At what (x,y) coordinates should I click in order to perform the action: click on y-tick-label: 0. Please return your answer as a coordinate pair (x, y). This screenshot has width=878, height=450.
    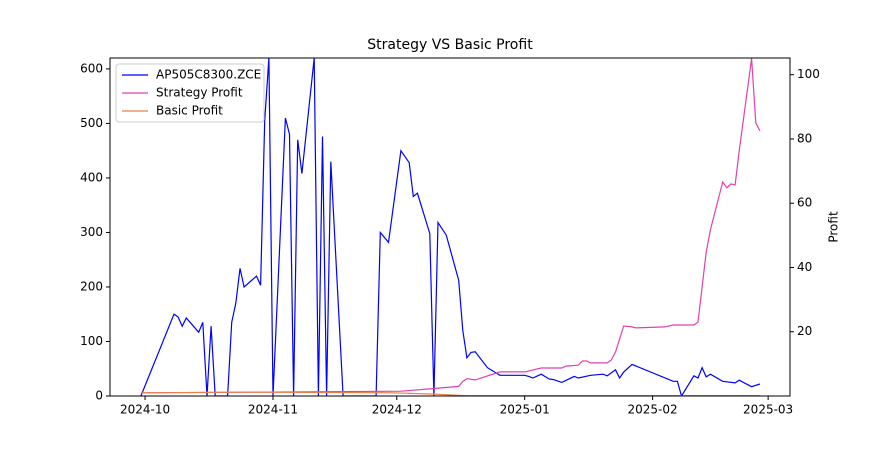
    Looking at the image, I should click on (99, 396).